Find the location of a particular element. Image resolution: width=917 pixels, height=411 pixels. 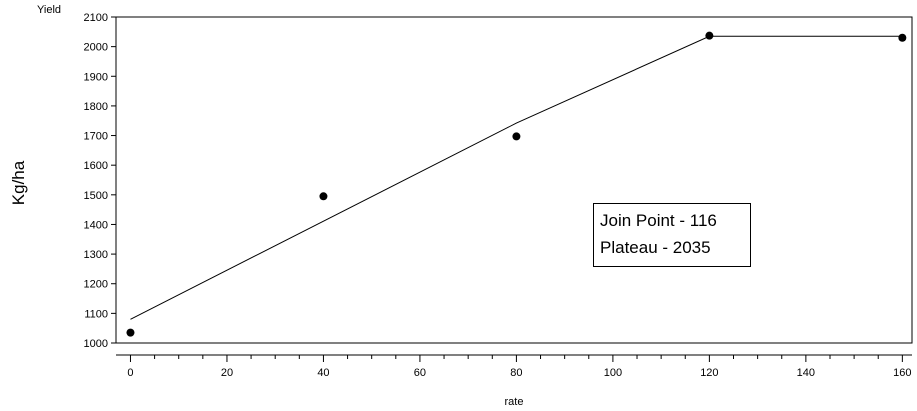

x-tick-label: 40 is located at coordinates (323, 373).